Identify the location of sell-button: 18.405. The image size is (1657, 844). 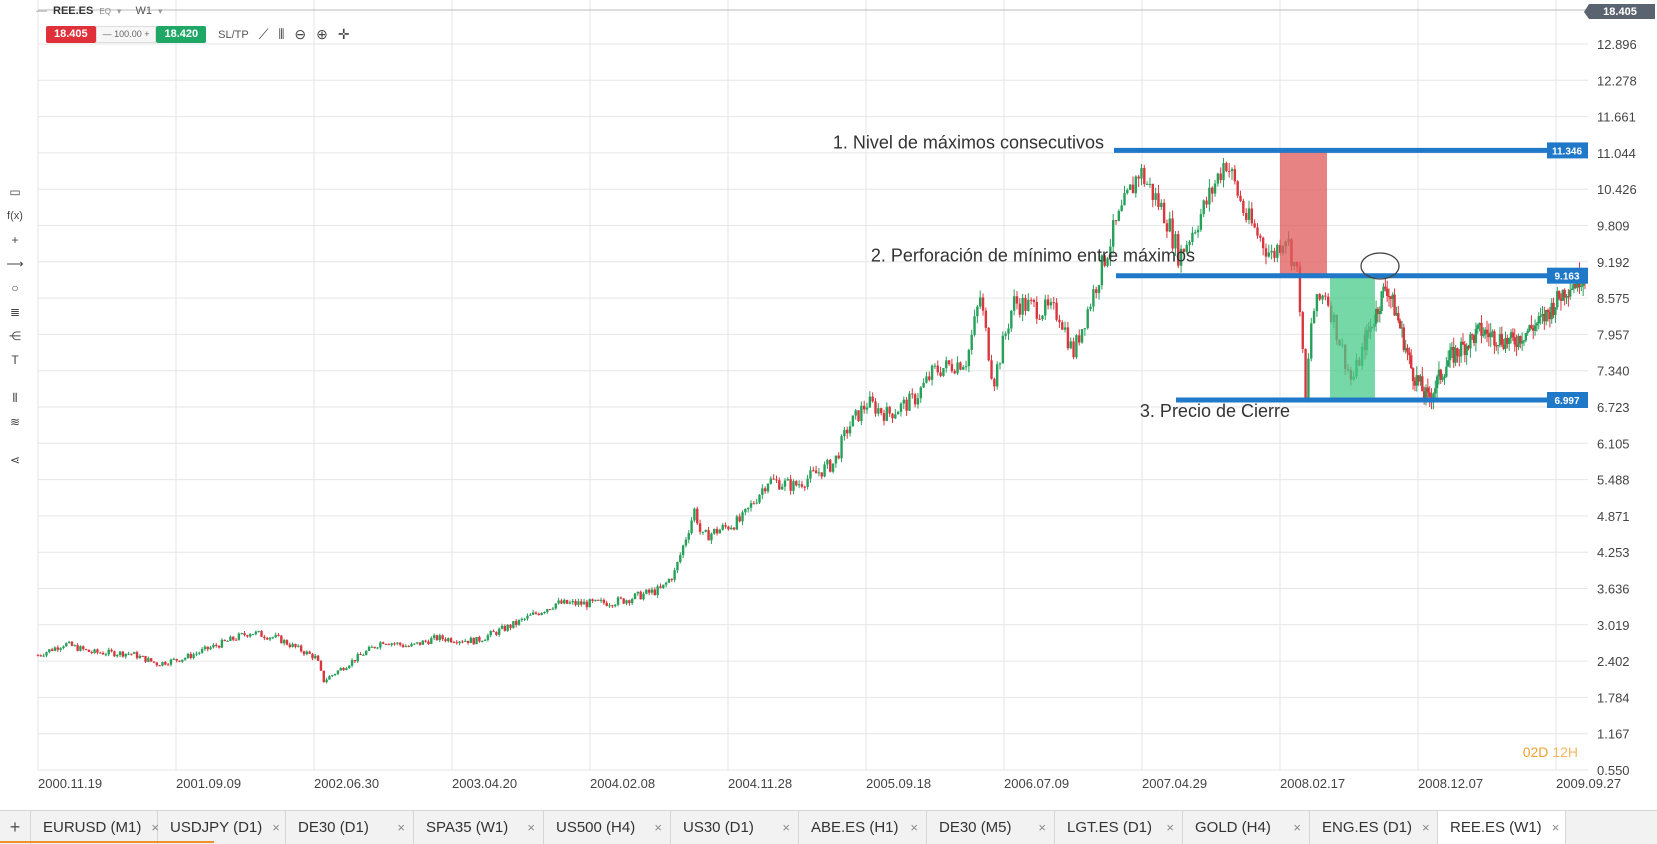
(71, 34).